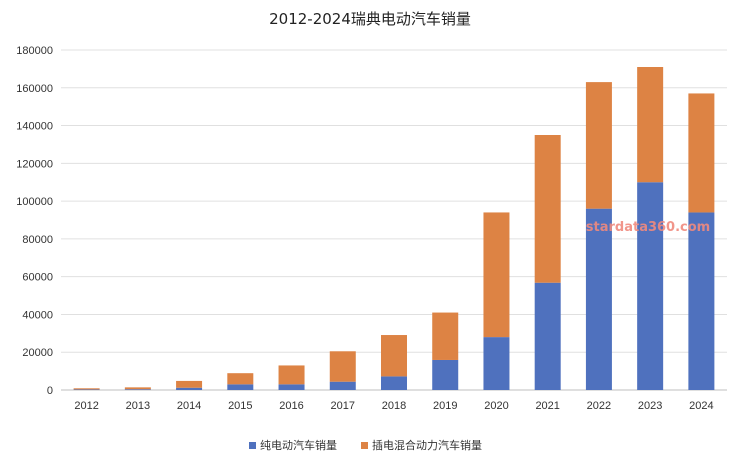 Image resolution: width=741 pixels, height=463 pixels. What do you see at coordinates (445, 406) in the screenshot?
I see `x-tick-label: 2019` at bounding box center [445, 406].